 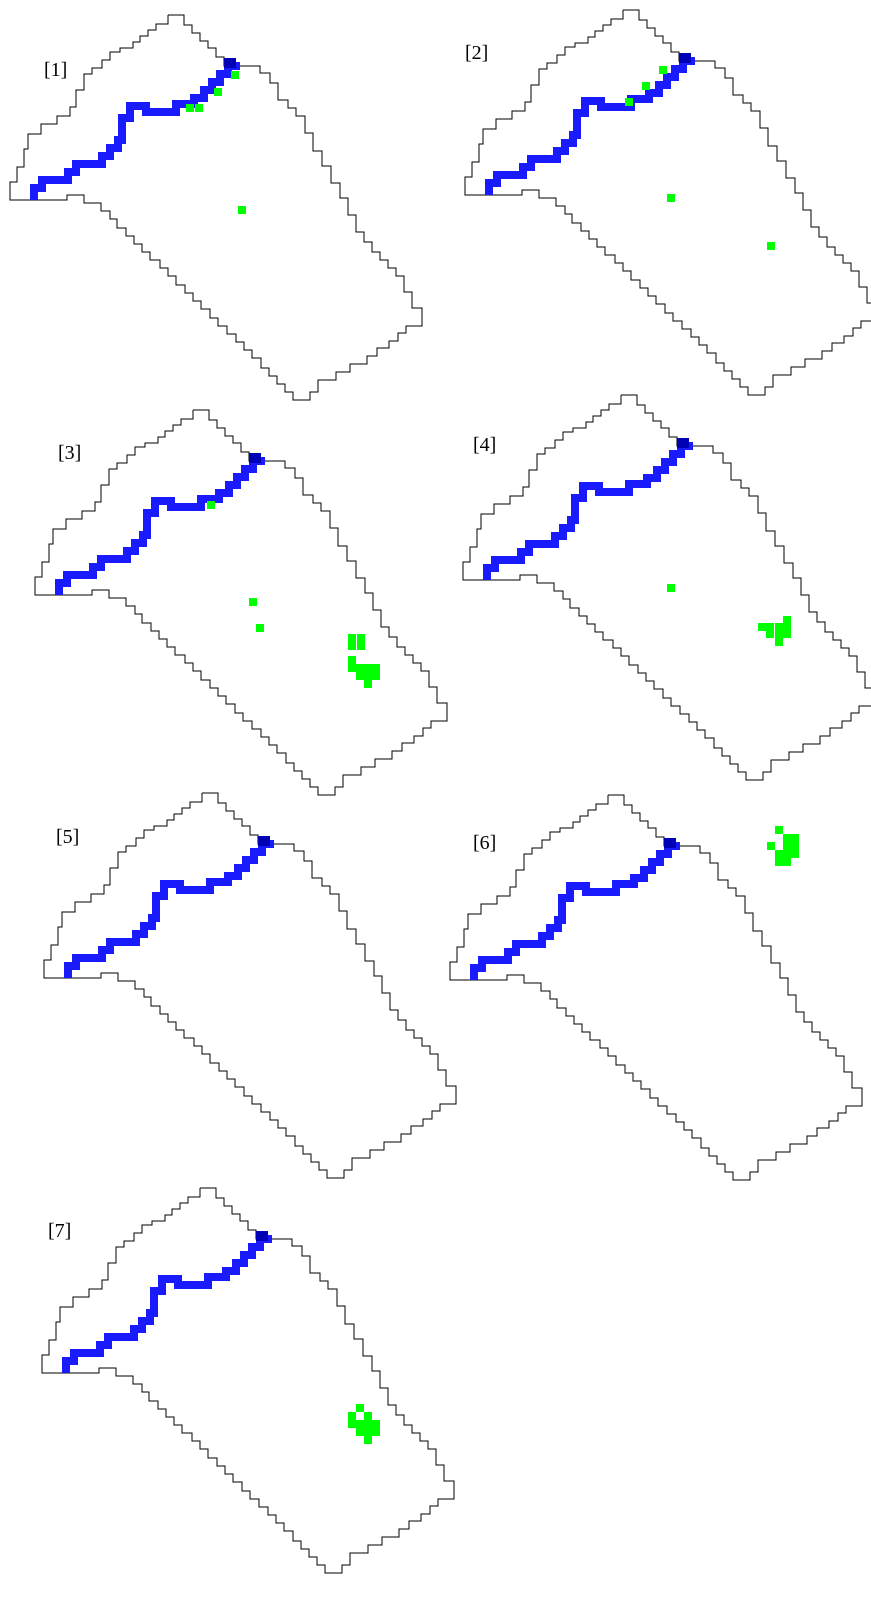 I want to click on panel-label: [6], so click(x=485, y=843).